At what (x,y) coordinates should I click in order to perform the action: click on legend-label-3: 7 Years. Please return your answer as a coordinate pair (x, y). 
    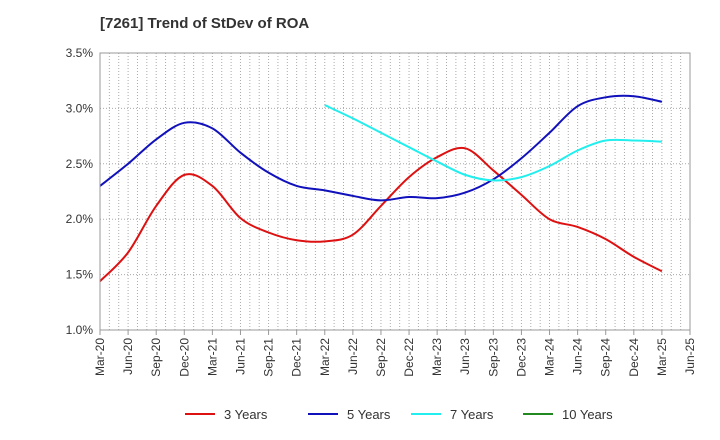
    Looking at the image, I should click on (472, 414).